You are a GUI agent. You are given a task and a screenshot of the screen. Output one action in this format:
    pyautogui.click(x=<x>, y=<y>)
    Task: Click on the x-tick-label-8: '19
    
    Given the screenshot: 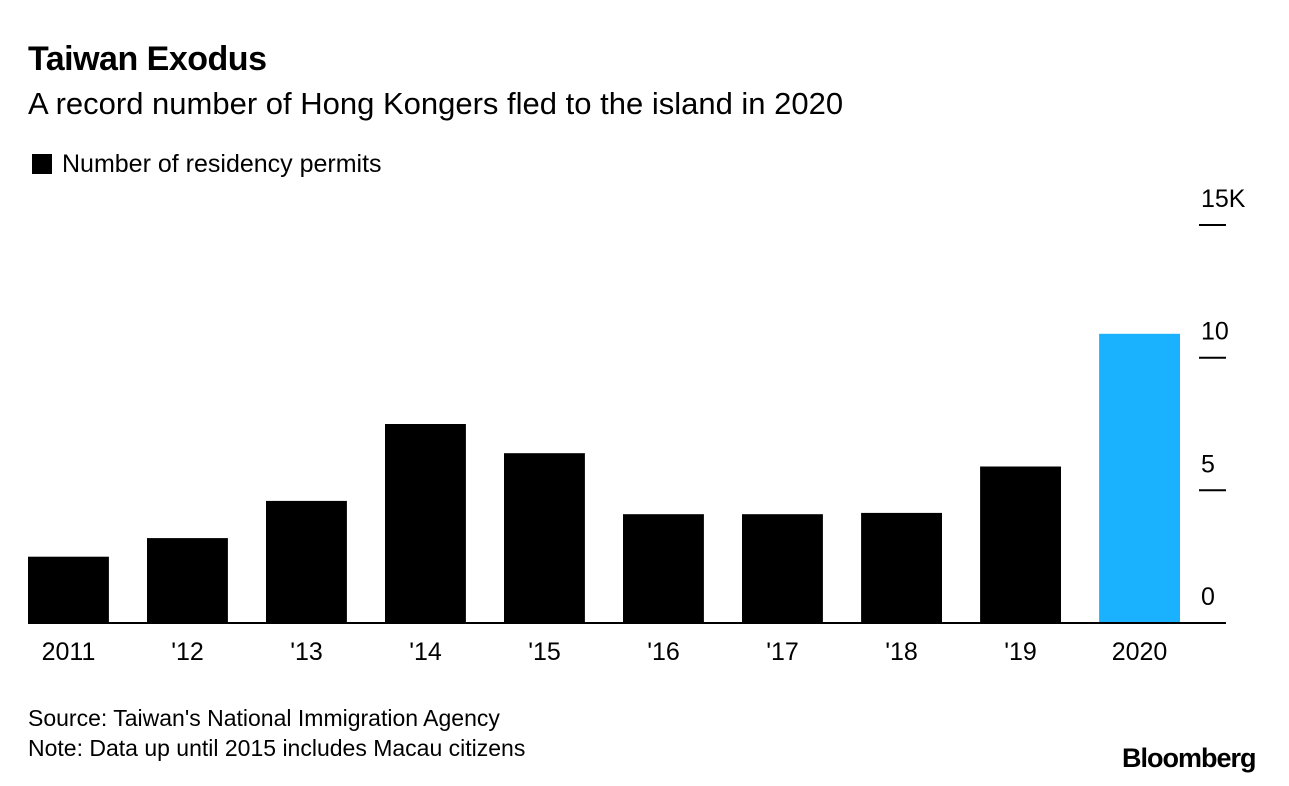 What is the action you would take?
    pyautogui.click(x=1020, y=652)
    